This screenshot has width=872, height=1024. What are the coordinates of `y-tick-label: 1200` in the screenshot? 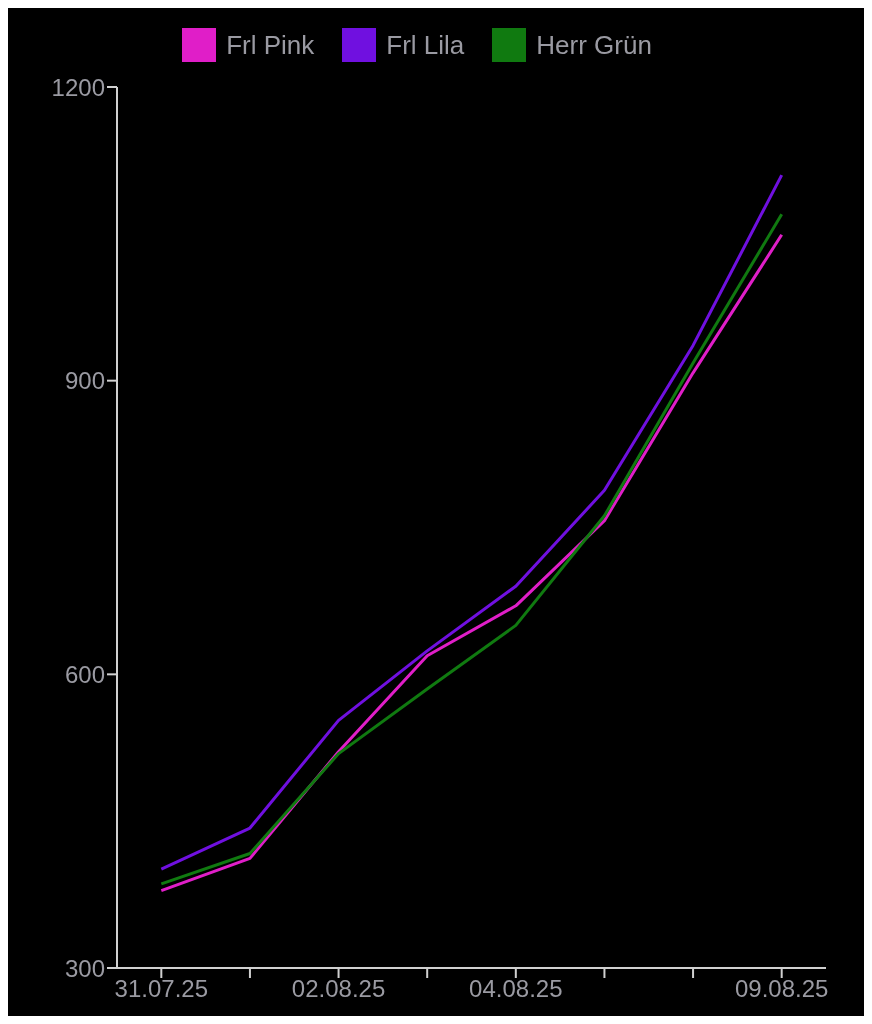 It's located at (78, 87).